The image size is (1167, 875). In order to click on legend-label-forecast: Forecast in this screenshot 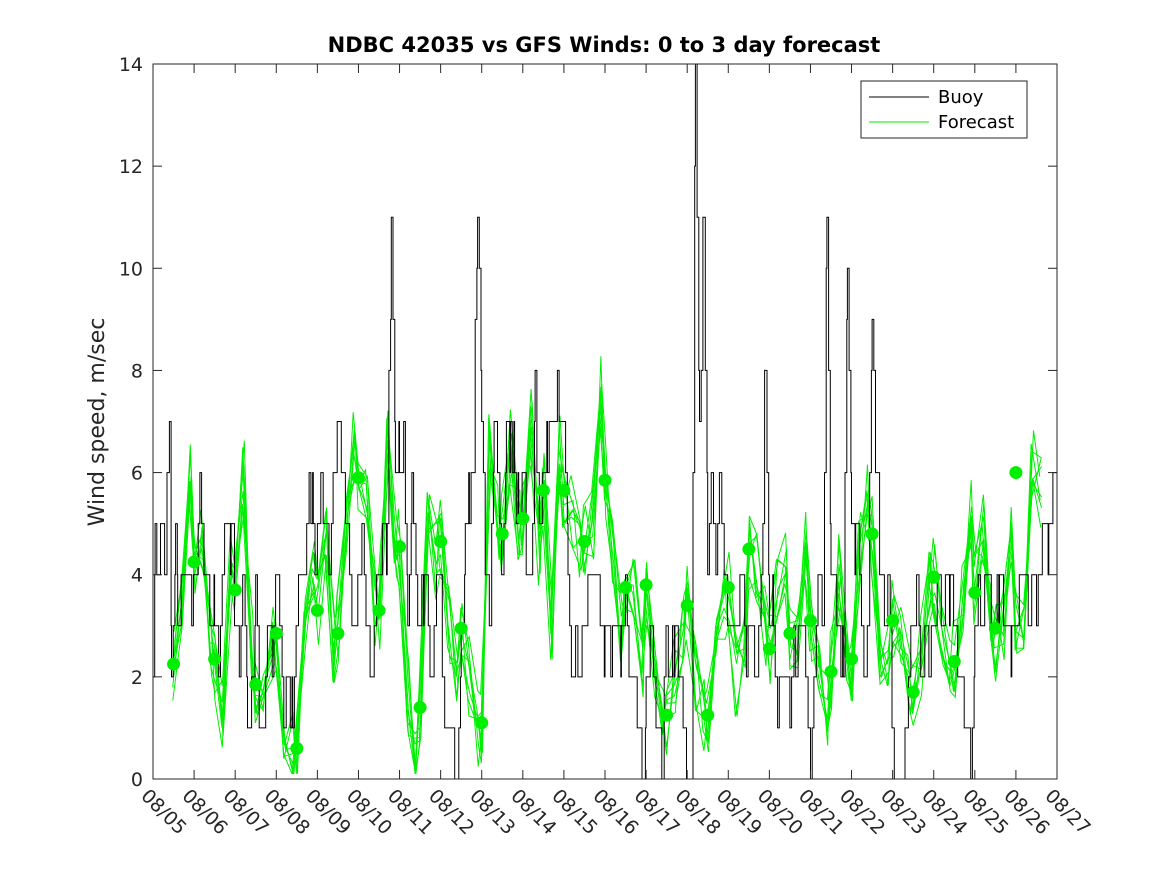, I will do `click(976, 122)`.